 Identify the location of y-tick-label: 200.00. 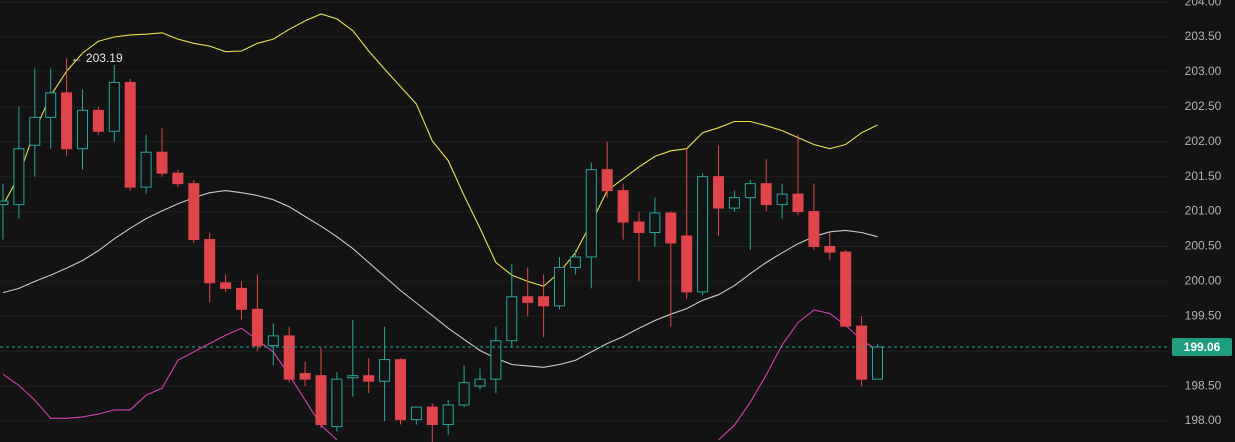
(1203, 281).